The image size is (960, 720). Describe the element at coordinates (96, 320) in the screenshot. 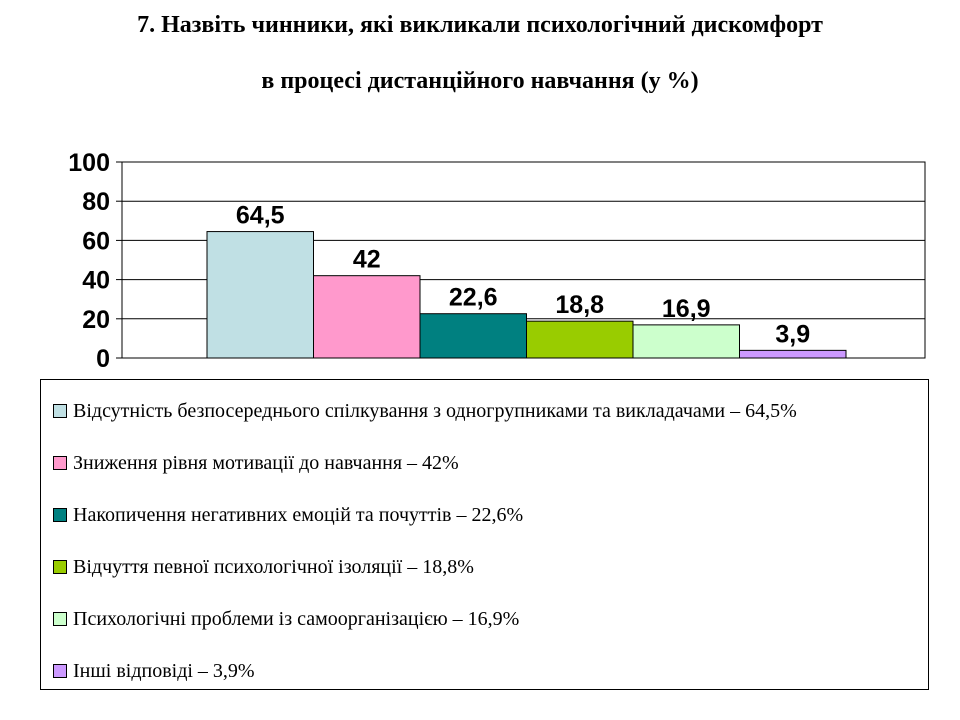

I see `y-tick-label: 20` at that location.